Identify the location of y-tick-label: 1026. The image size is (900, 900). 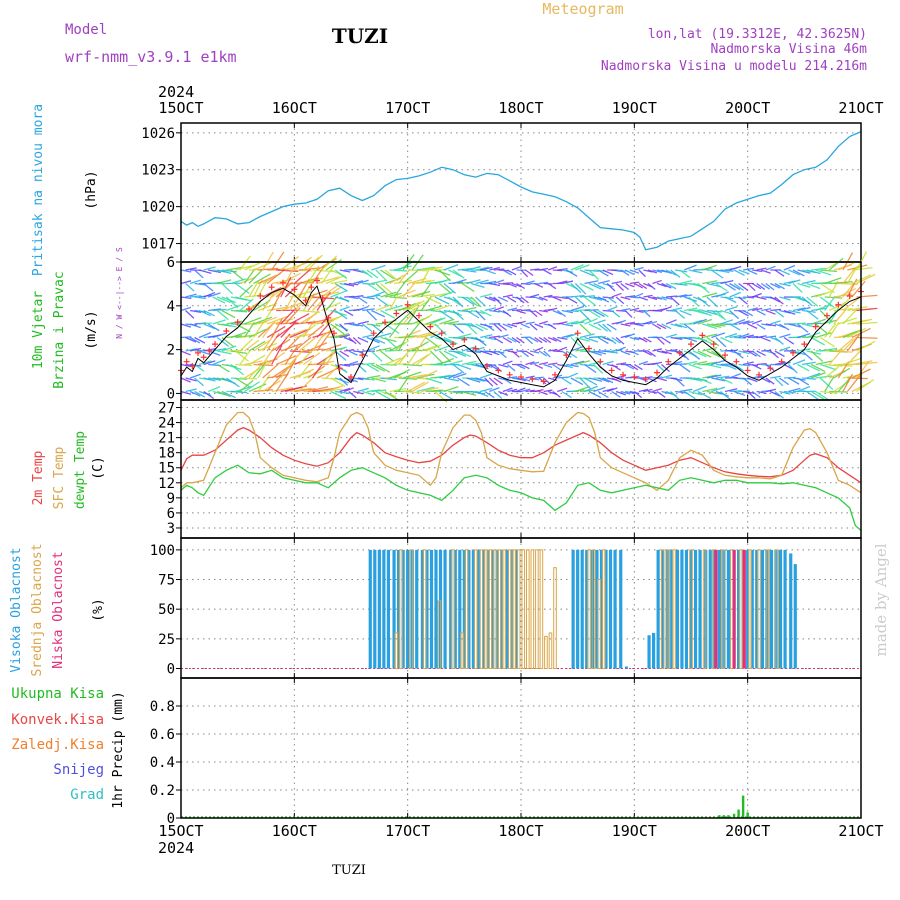
(158, 134).